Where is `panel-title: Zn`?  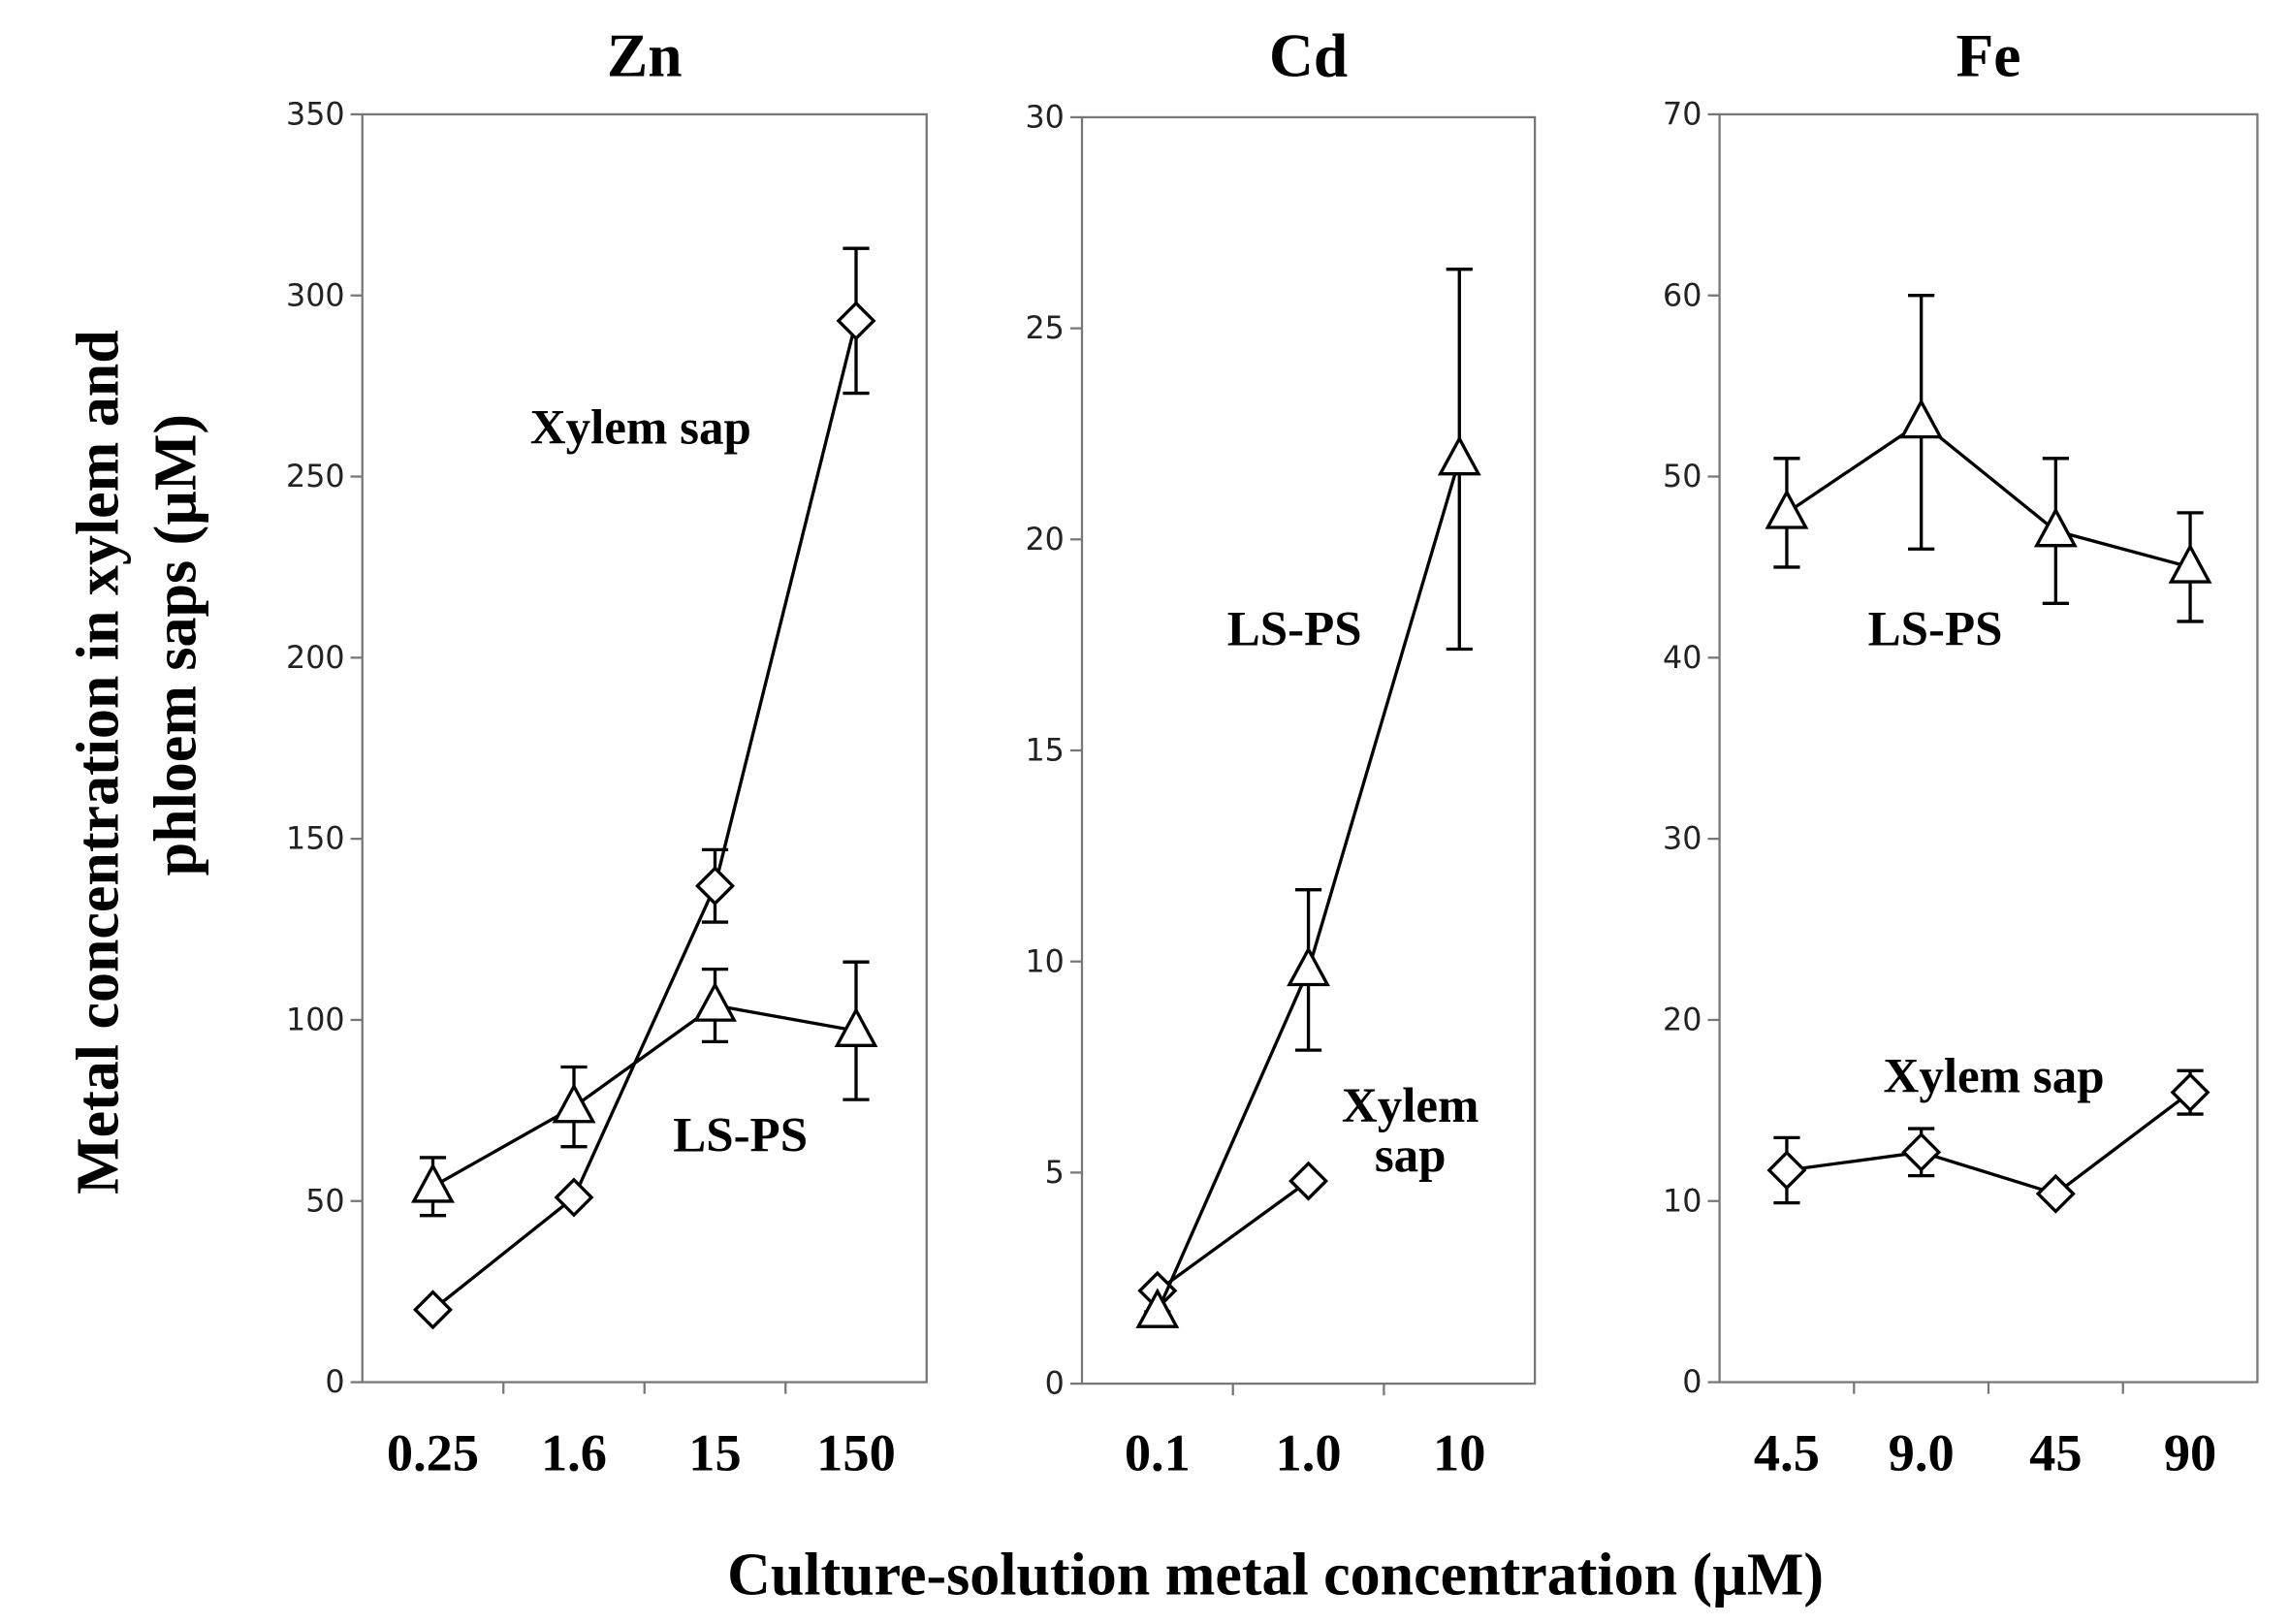 panel-title: Zn is located at coordinates (645, 55).